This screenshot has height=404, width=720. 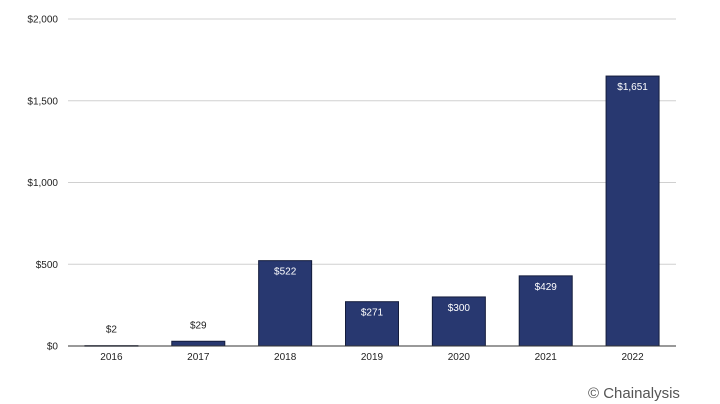 What do you see at coordinates (634, 393) in the screenshot?
I see `chainalysis-watermark: © Chainalysis` at bounding box center [634, 393].